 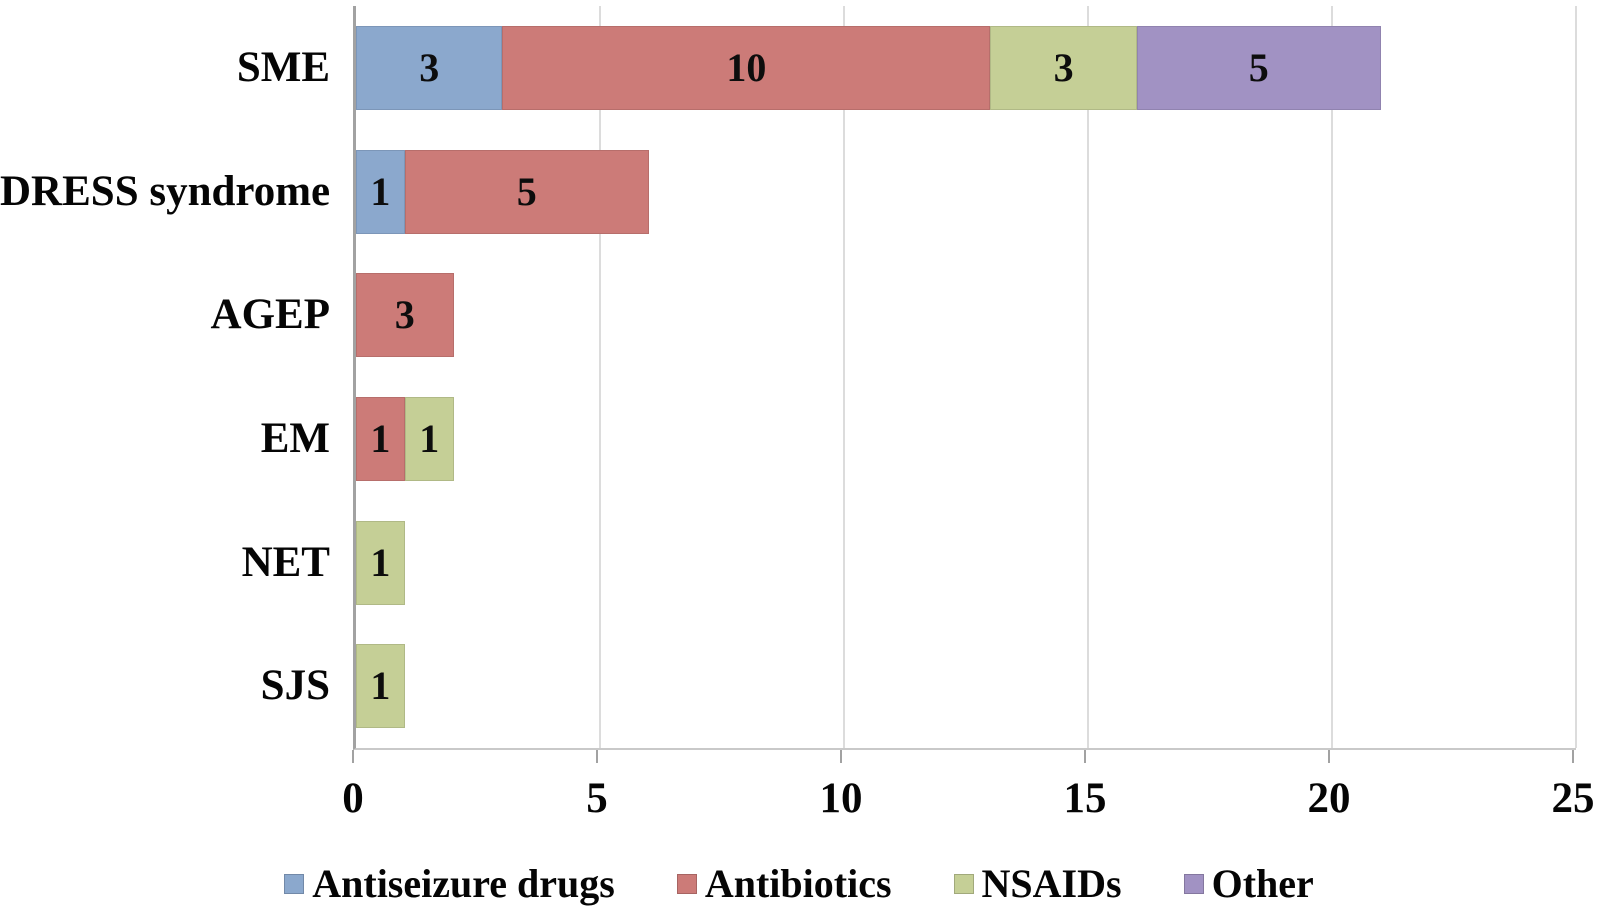 What do you see at coordinates (1262, 883) in the screenshot?
I see `legend-label: Other` at bounding box center [1262, 883].